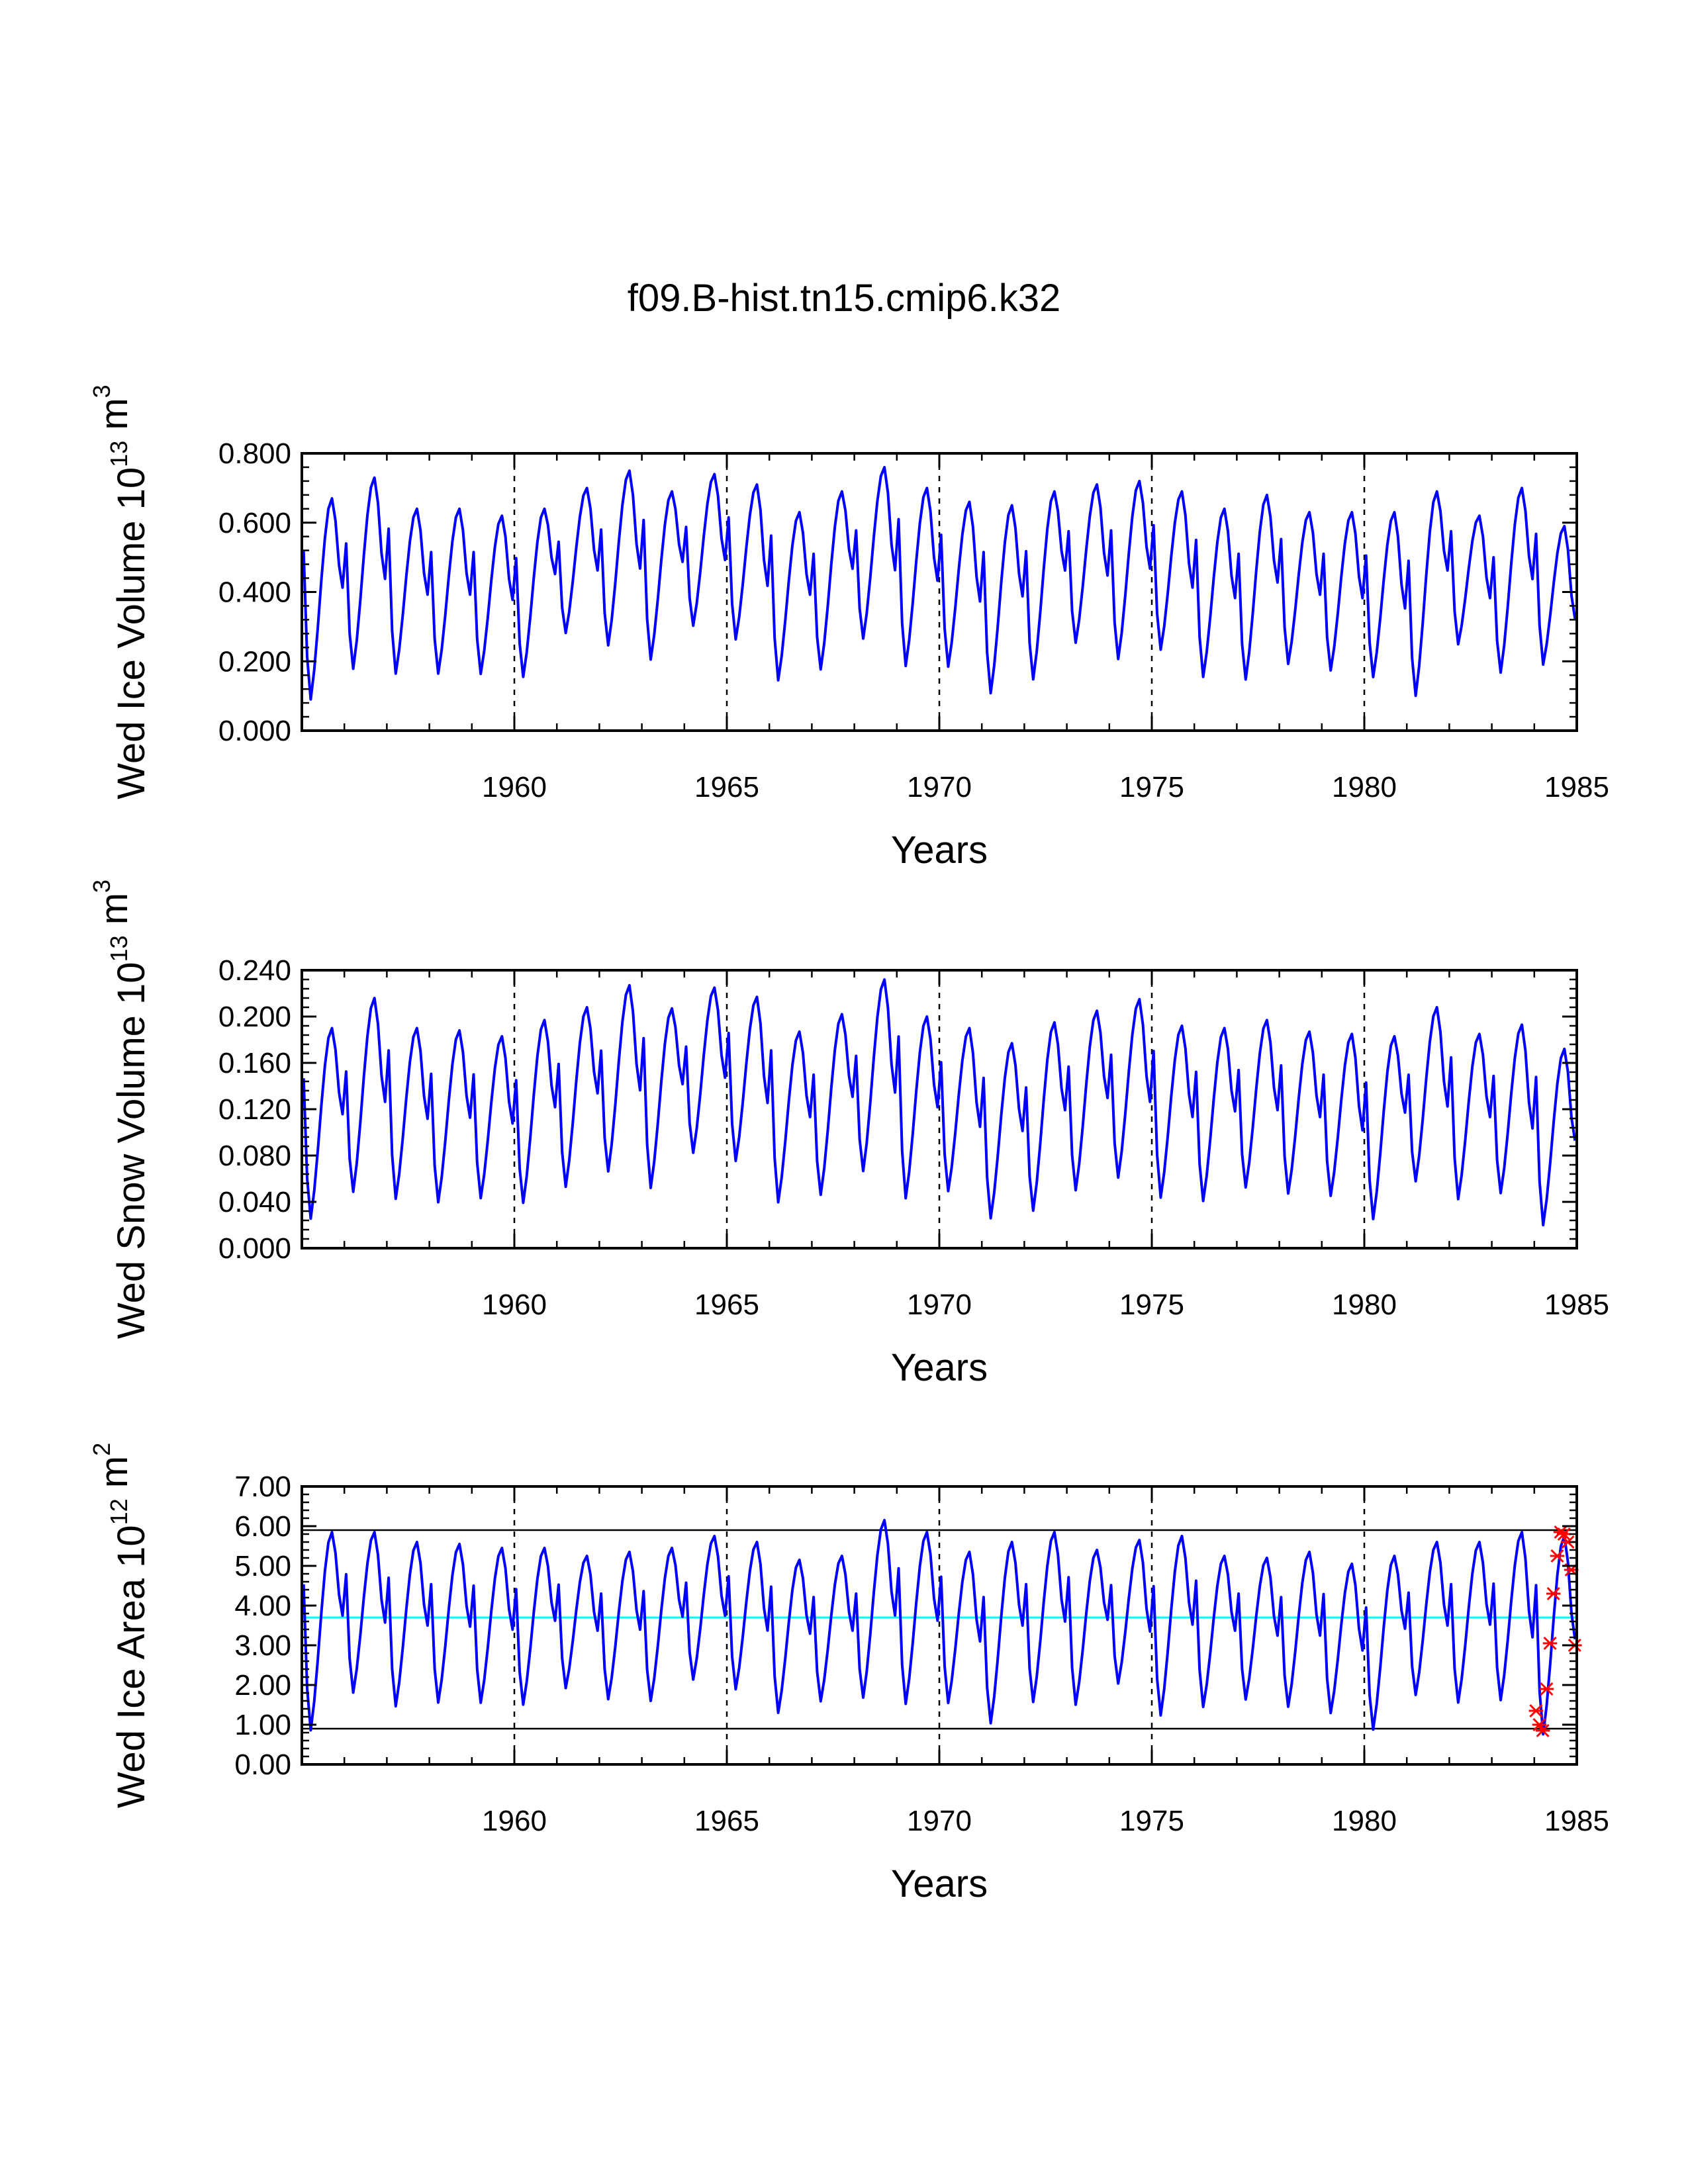 The height and width of the screenshot is (2184, 1688). I want to click on y-tick-label: 2.00, so click(262, 1686).